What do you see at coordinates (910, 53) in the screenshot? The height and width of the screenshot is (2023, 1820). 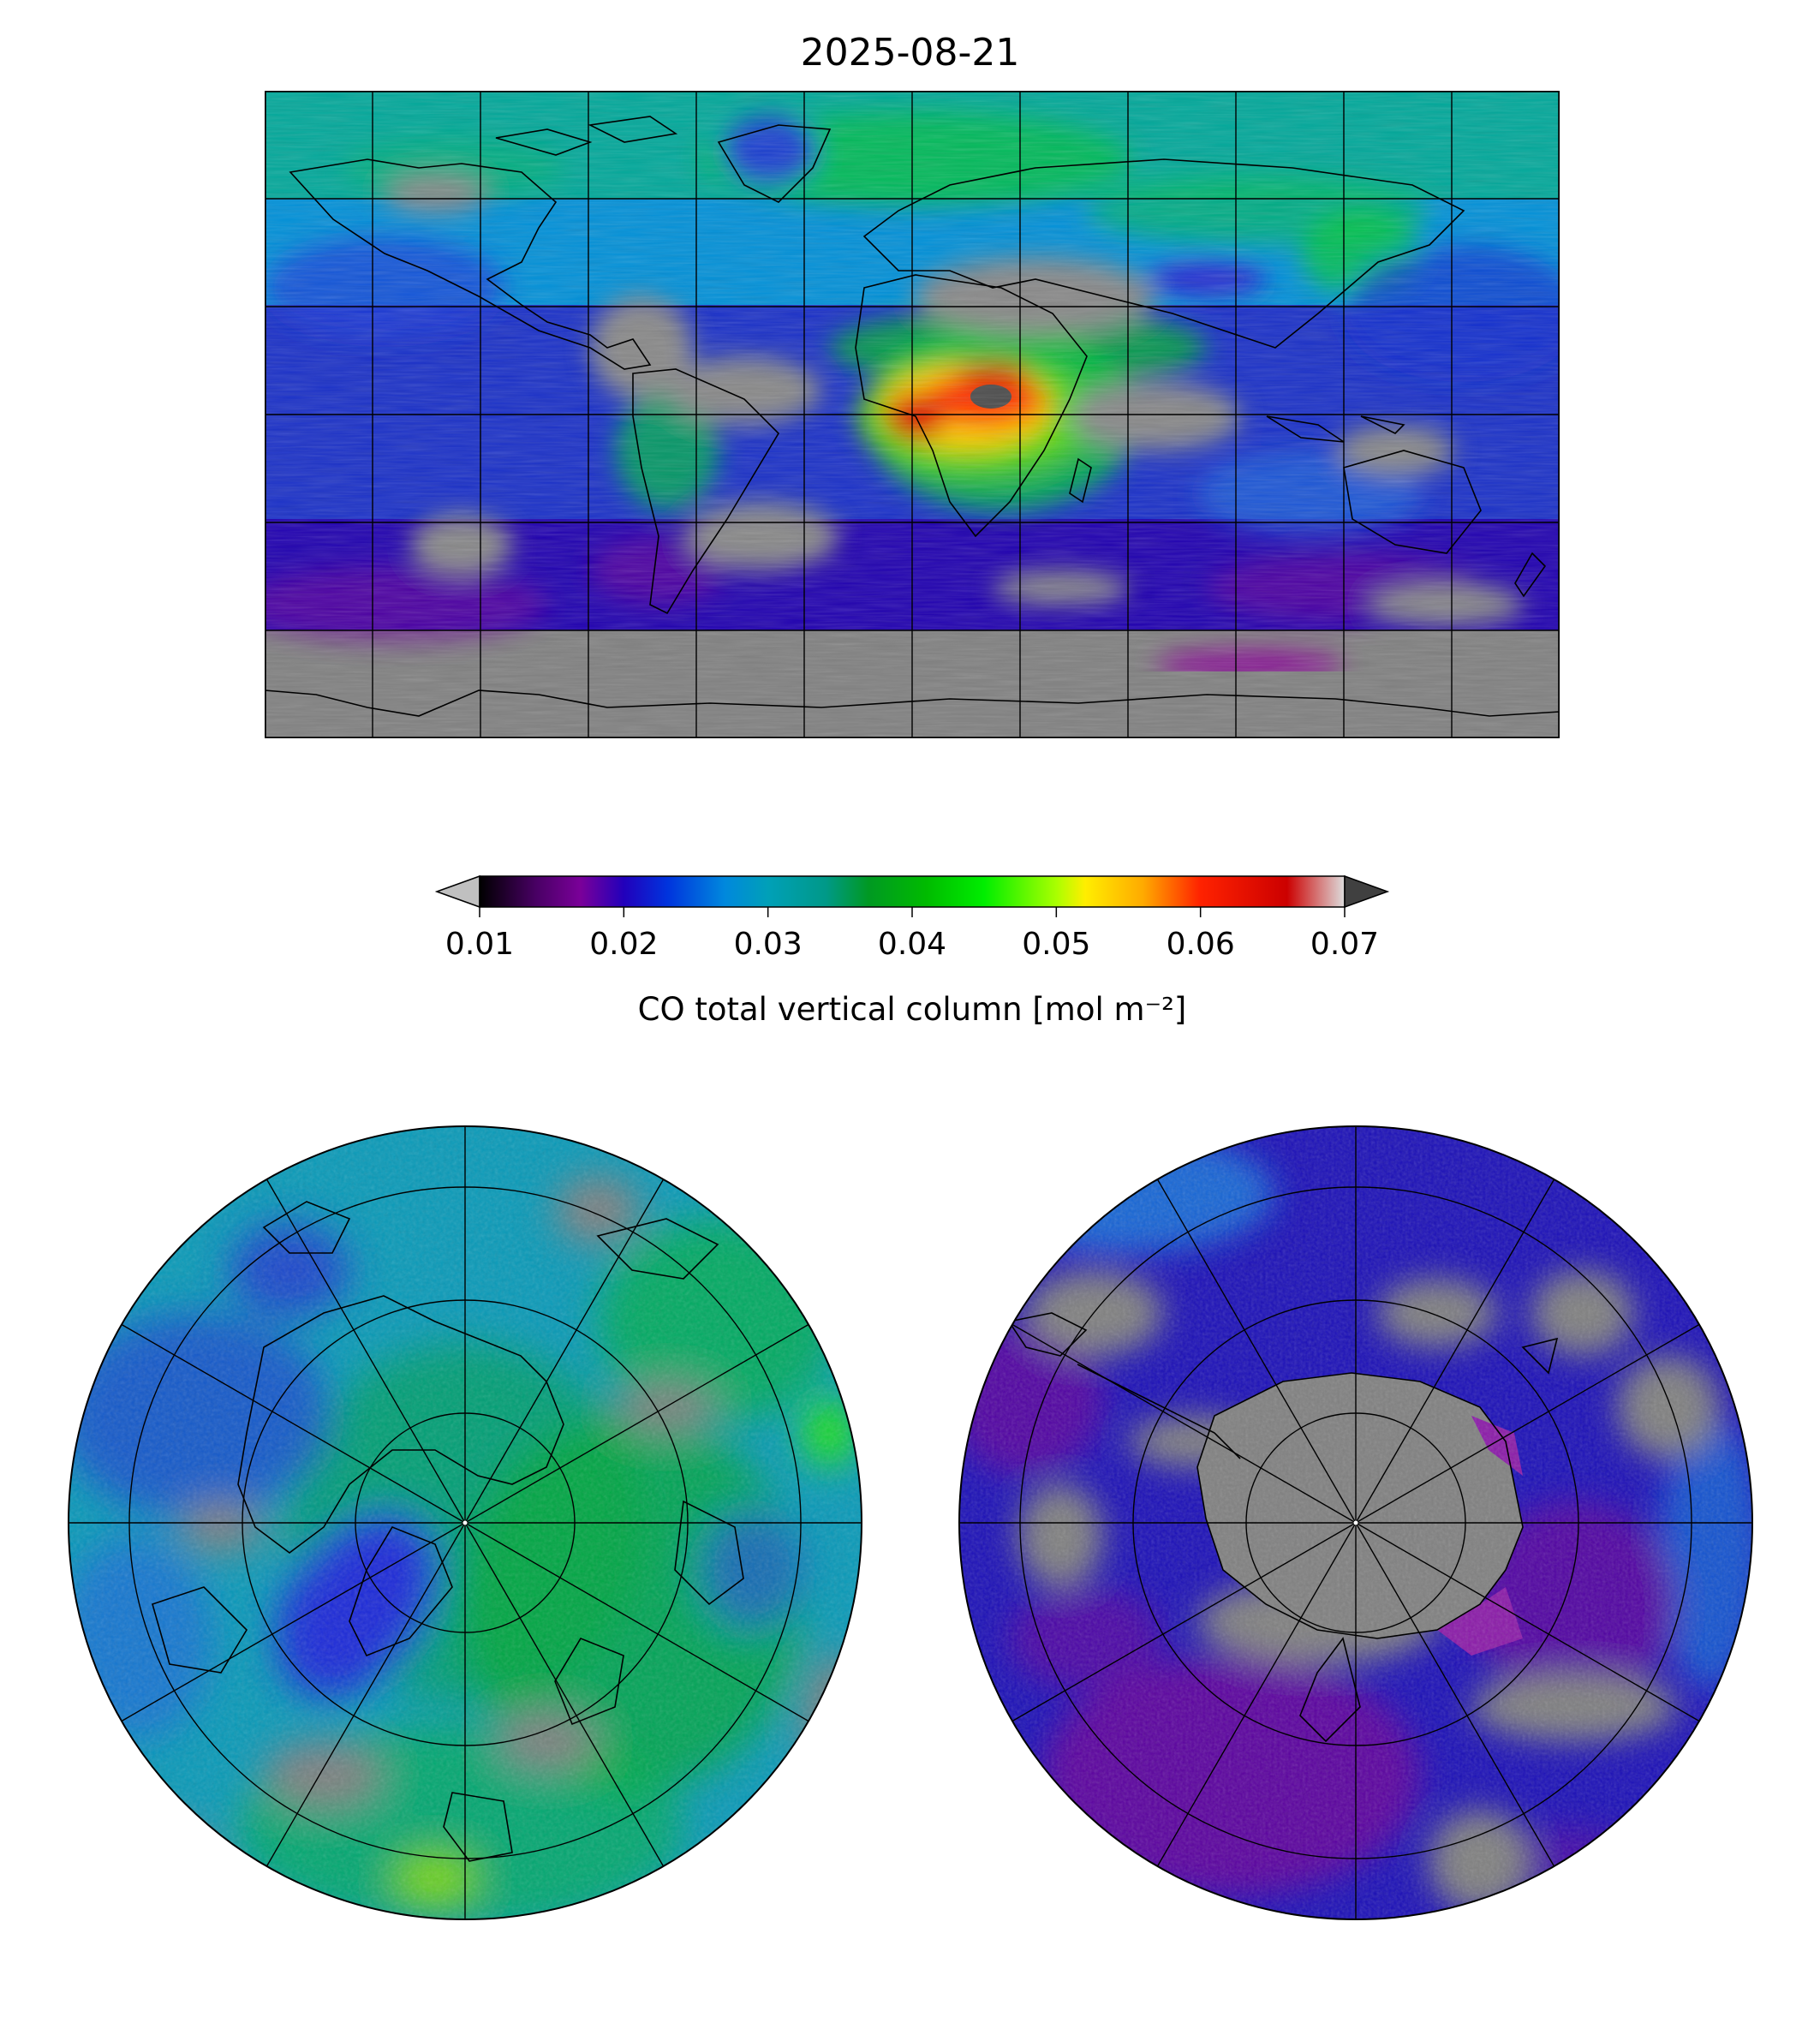 I see `figure-title: 2025-08-21` at bounding box center [910, 53].